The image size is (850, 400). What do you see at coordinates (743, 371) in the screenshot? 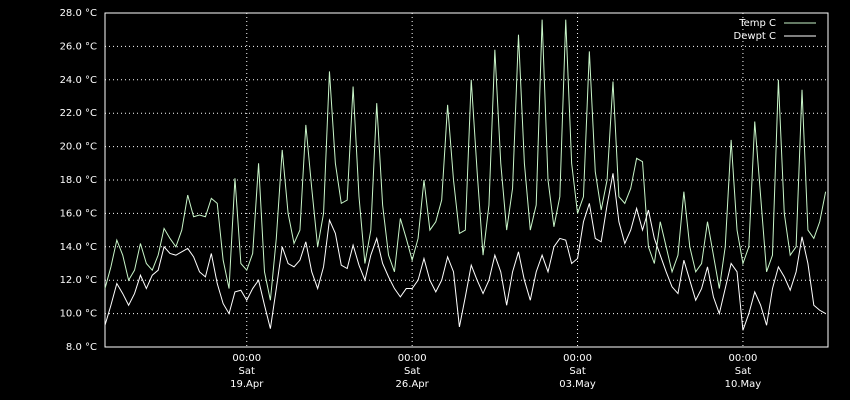
I see `x-tick-label: 00:00 Sat 10.May` at bounding box center [743, 371].